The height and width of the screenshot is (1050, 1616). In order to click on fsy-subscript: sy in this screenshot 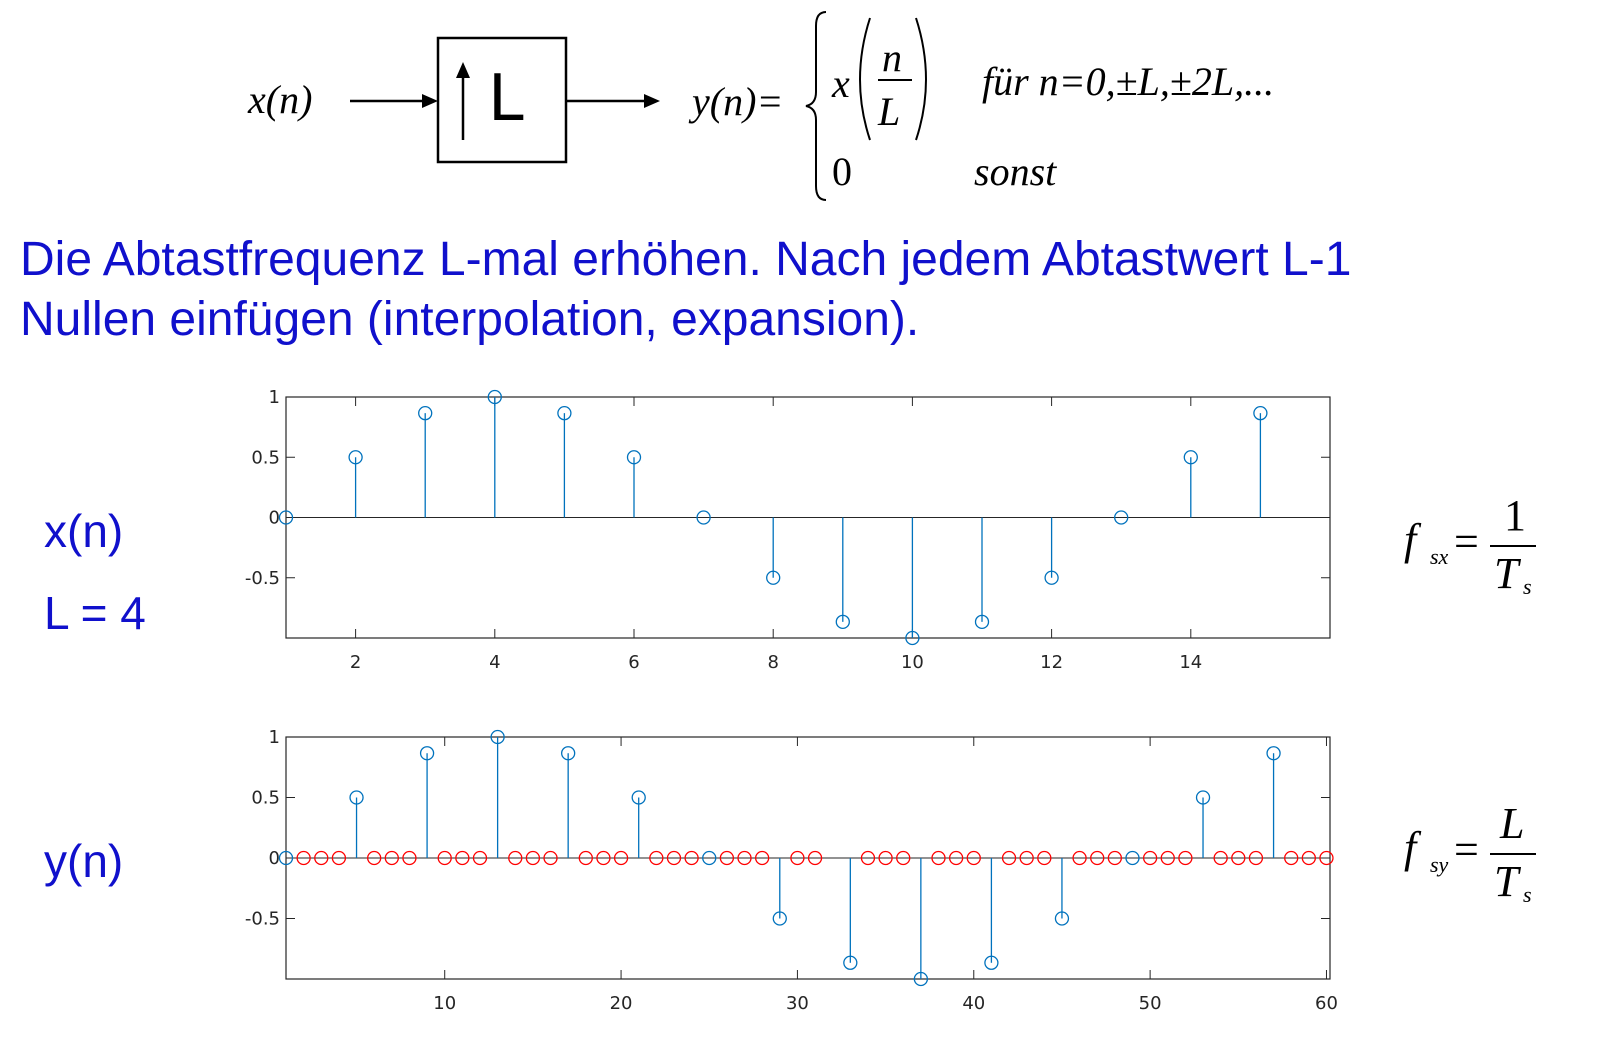, I will do `click(1439, 864)`.